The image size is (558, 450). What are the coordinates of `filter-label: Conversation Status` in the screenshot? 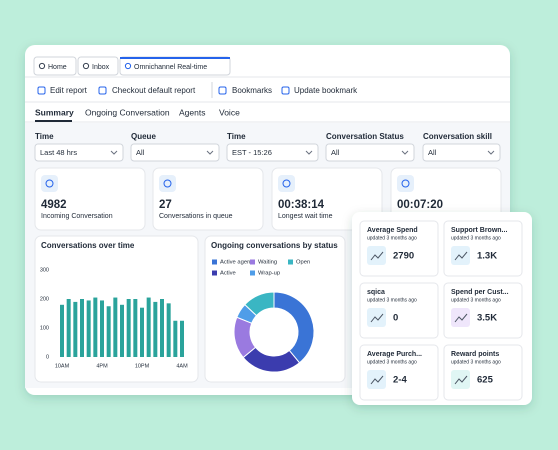 It's located at (365, 136).